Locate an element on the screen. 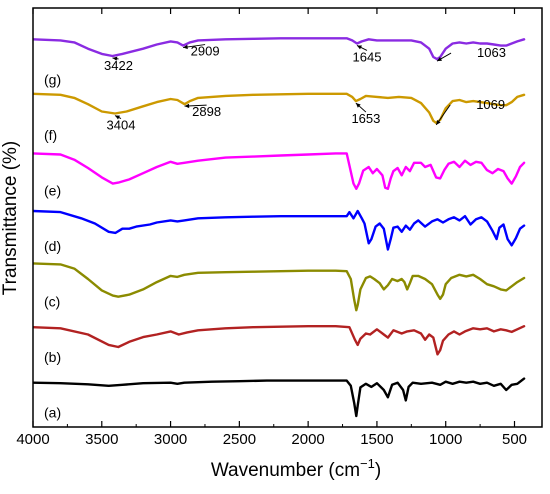 The height and width of the screenshot is (494, 550). series-line-d is located at coordinates (279, 230).